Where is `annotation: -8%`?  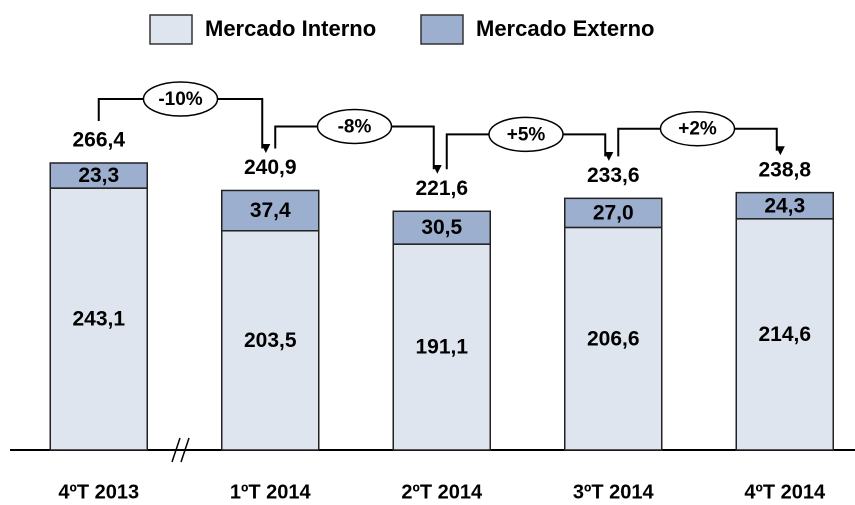
annotation: -8% is located at coordinates (355, 126).